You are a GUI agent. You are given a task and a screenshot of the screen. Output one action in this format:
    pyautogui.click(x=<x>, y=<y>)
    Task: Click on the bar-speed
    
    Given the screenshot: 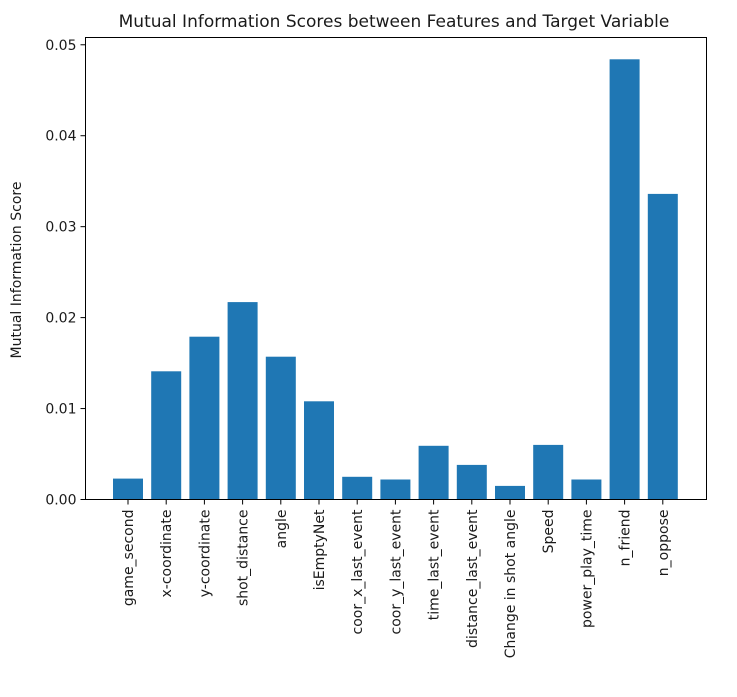 What is the action you would take?
    pyautogui.click(x=548, y=472)
    